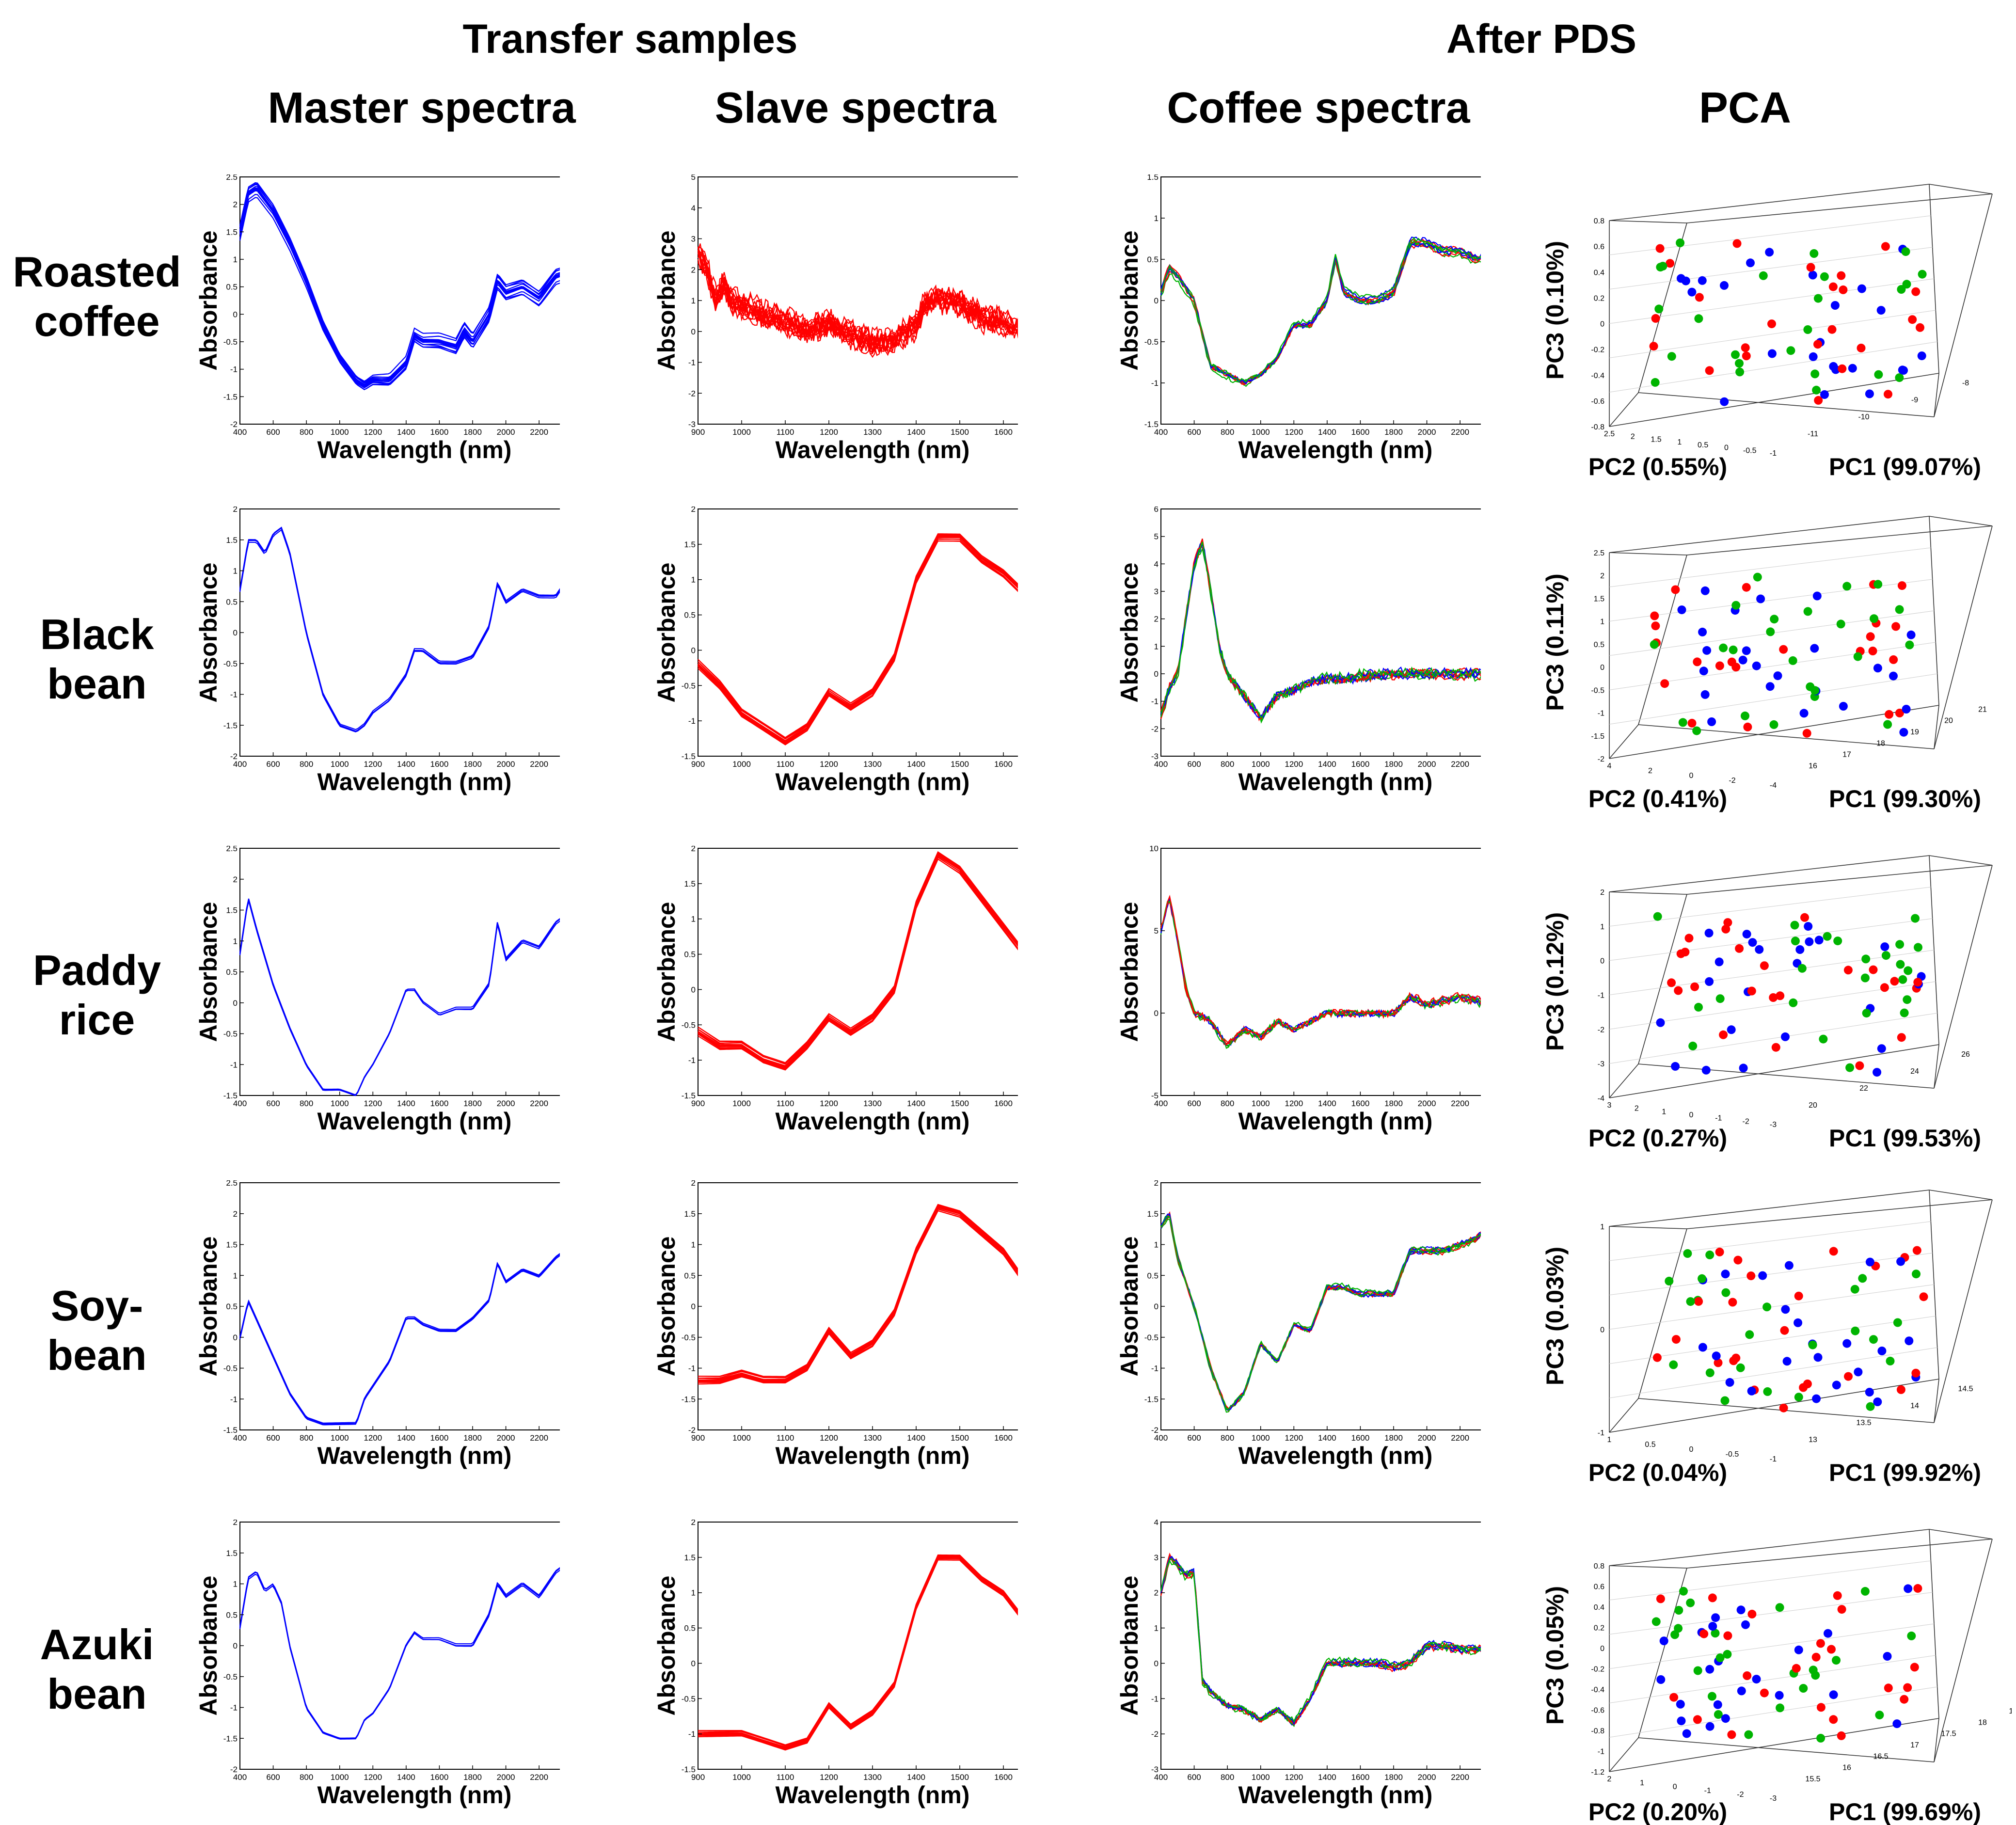 Image resolution: width=2016 pixels, height=1825 pixels. What do you see at coordinates (785, 1778) in the screenshot?
I see `x-tick-label: 1100` at bounding box center [785, 1778].